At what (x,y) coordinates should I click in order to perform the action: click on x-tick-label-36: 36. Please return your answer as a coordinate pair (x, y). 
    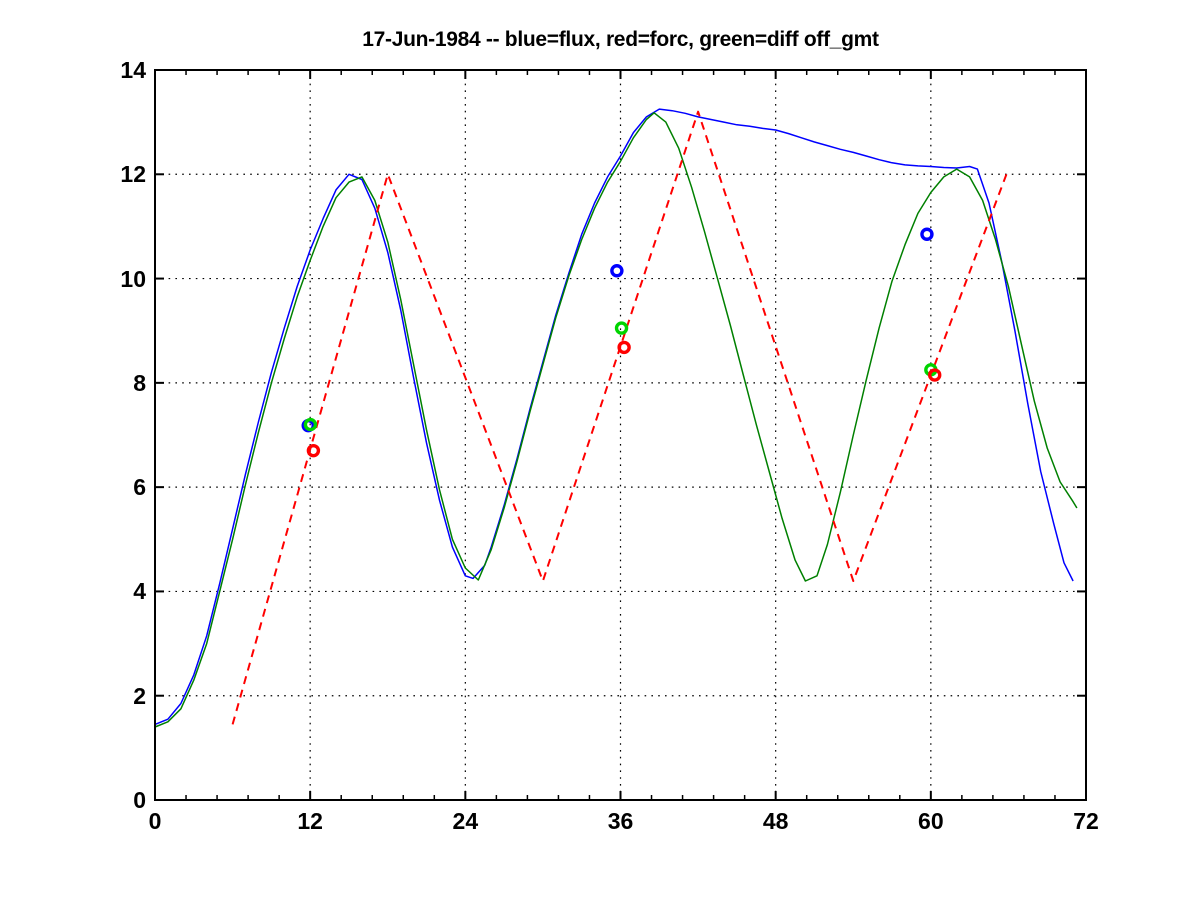
    Looking at the image, I should click on (620, 821).